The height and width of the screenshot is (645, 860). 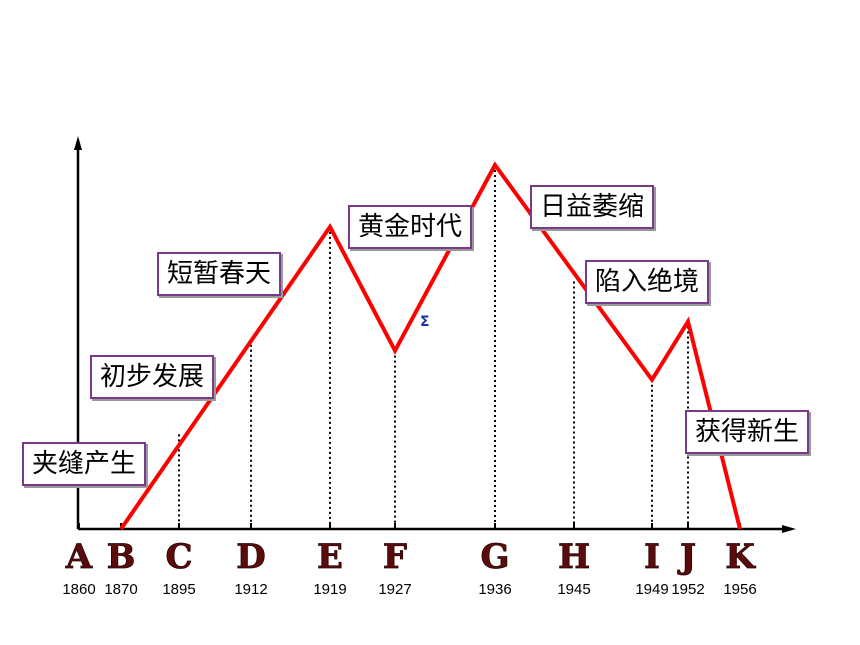 What do you see at coordinates (740, 557) in the screenshot?
I see `letter-K: K` at bounding box center [740, 557].